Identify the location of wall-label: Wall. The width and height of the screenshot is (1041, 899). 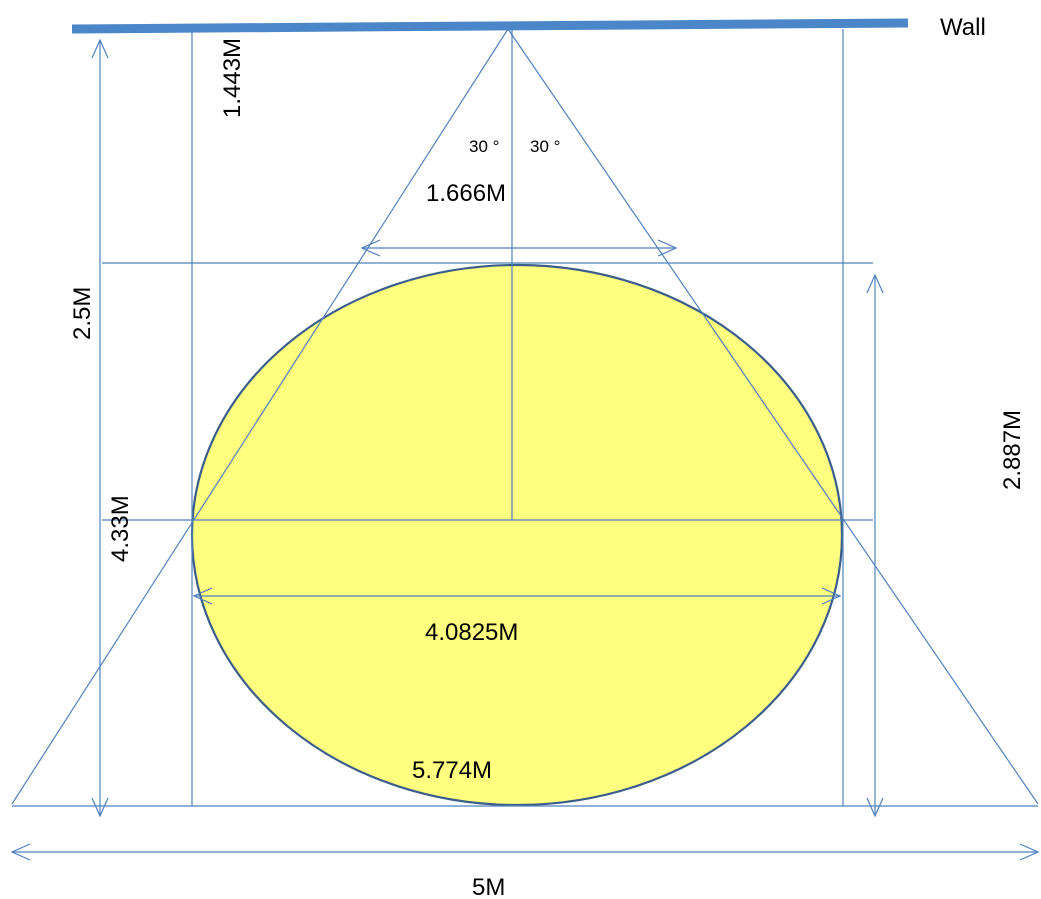
(963, 27).